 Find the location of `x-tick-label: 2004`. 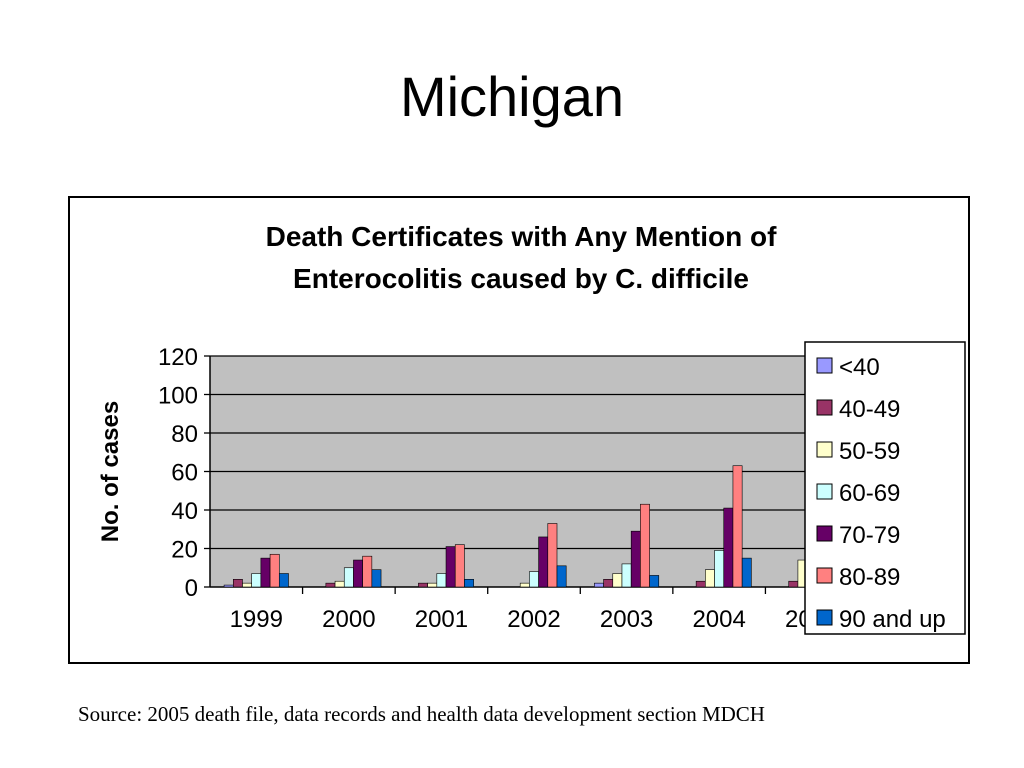

x-tick-label: 2004 is located at coordinates (718, 619).